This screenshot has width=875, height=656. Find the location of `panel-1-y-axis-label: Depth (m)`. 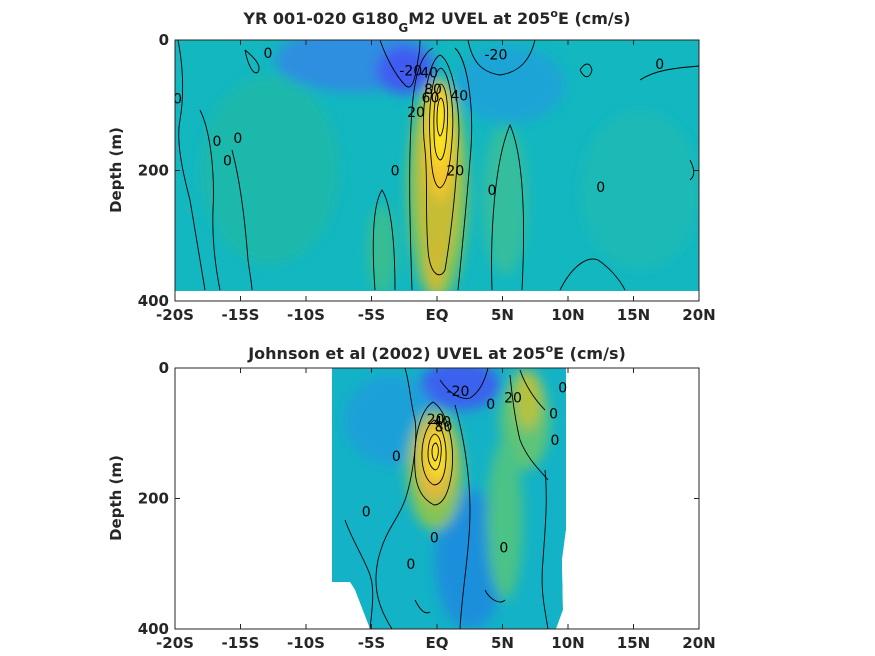

panel-1-y-axis-label: Depth (m) is located at coordinates (116, 170).